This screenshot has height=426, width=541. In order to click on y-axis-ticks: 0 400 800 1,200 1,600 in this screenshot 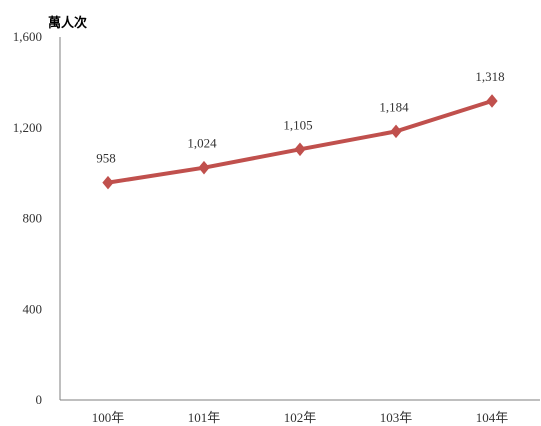, I will do `click(27, 218)`.